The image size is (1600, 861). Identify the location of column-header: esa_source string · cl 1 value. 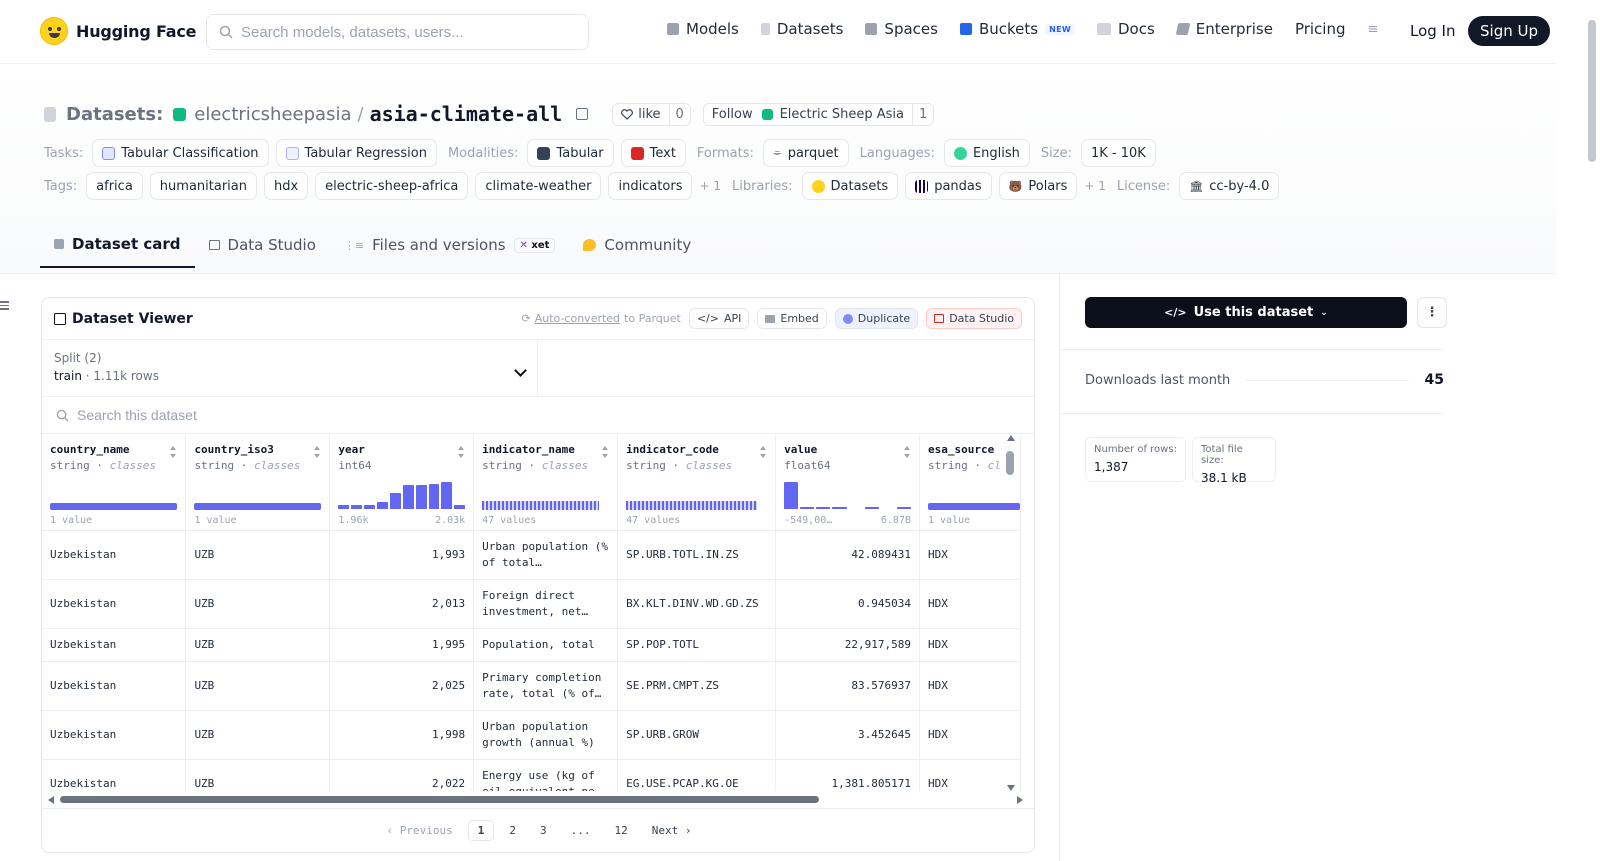
(970, 483).